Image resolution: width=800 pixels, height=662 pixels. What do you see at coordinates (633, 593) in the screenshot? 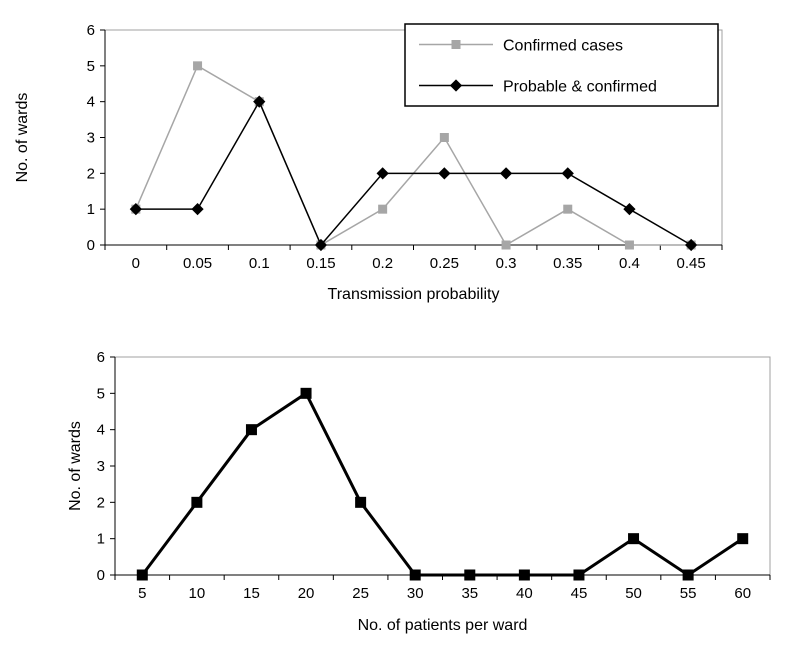
I see `x-tick-label: 50` at bounding box center [633, 593].